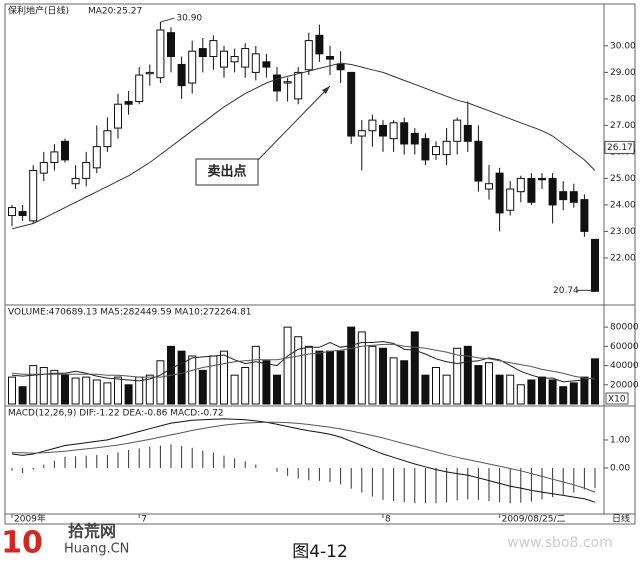  I want to click on y-tick-label: 1.00, so click(620, 440).